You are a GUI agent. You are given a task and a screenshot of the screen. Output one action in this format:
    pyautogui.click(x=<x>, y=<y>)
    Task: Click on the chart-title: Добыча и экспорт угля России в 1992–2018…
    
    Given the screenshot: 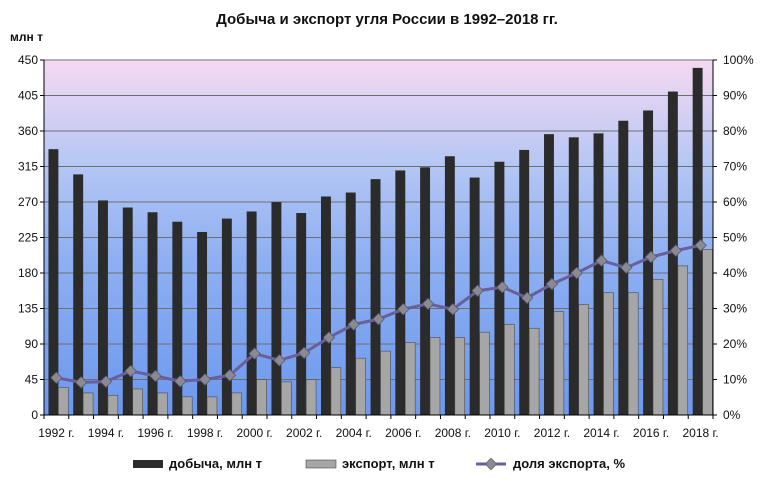 What is the action you would take?
    pyautogui.click(x=387, y=19)
    